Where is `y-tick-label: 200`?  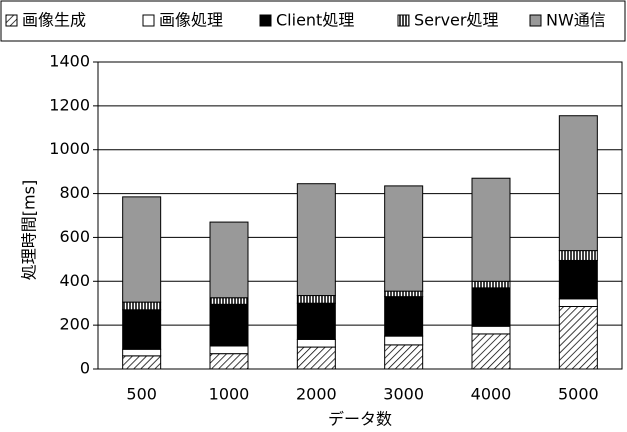 y-tick-label: 200 is located at coordinates (74, 324).